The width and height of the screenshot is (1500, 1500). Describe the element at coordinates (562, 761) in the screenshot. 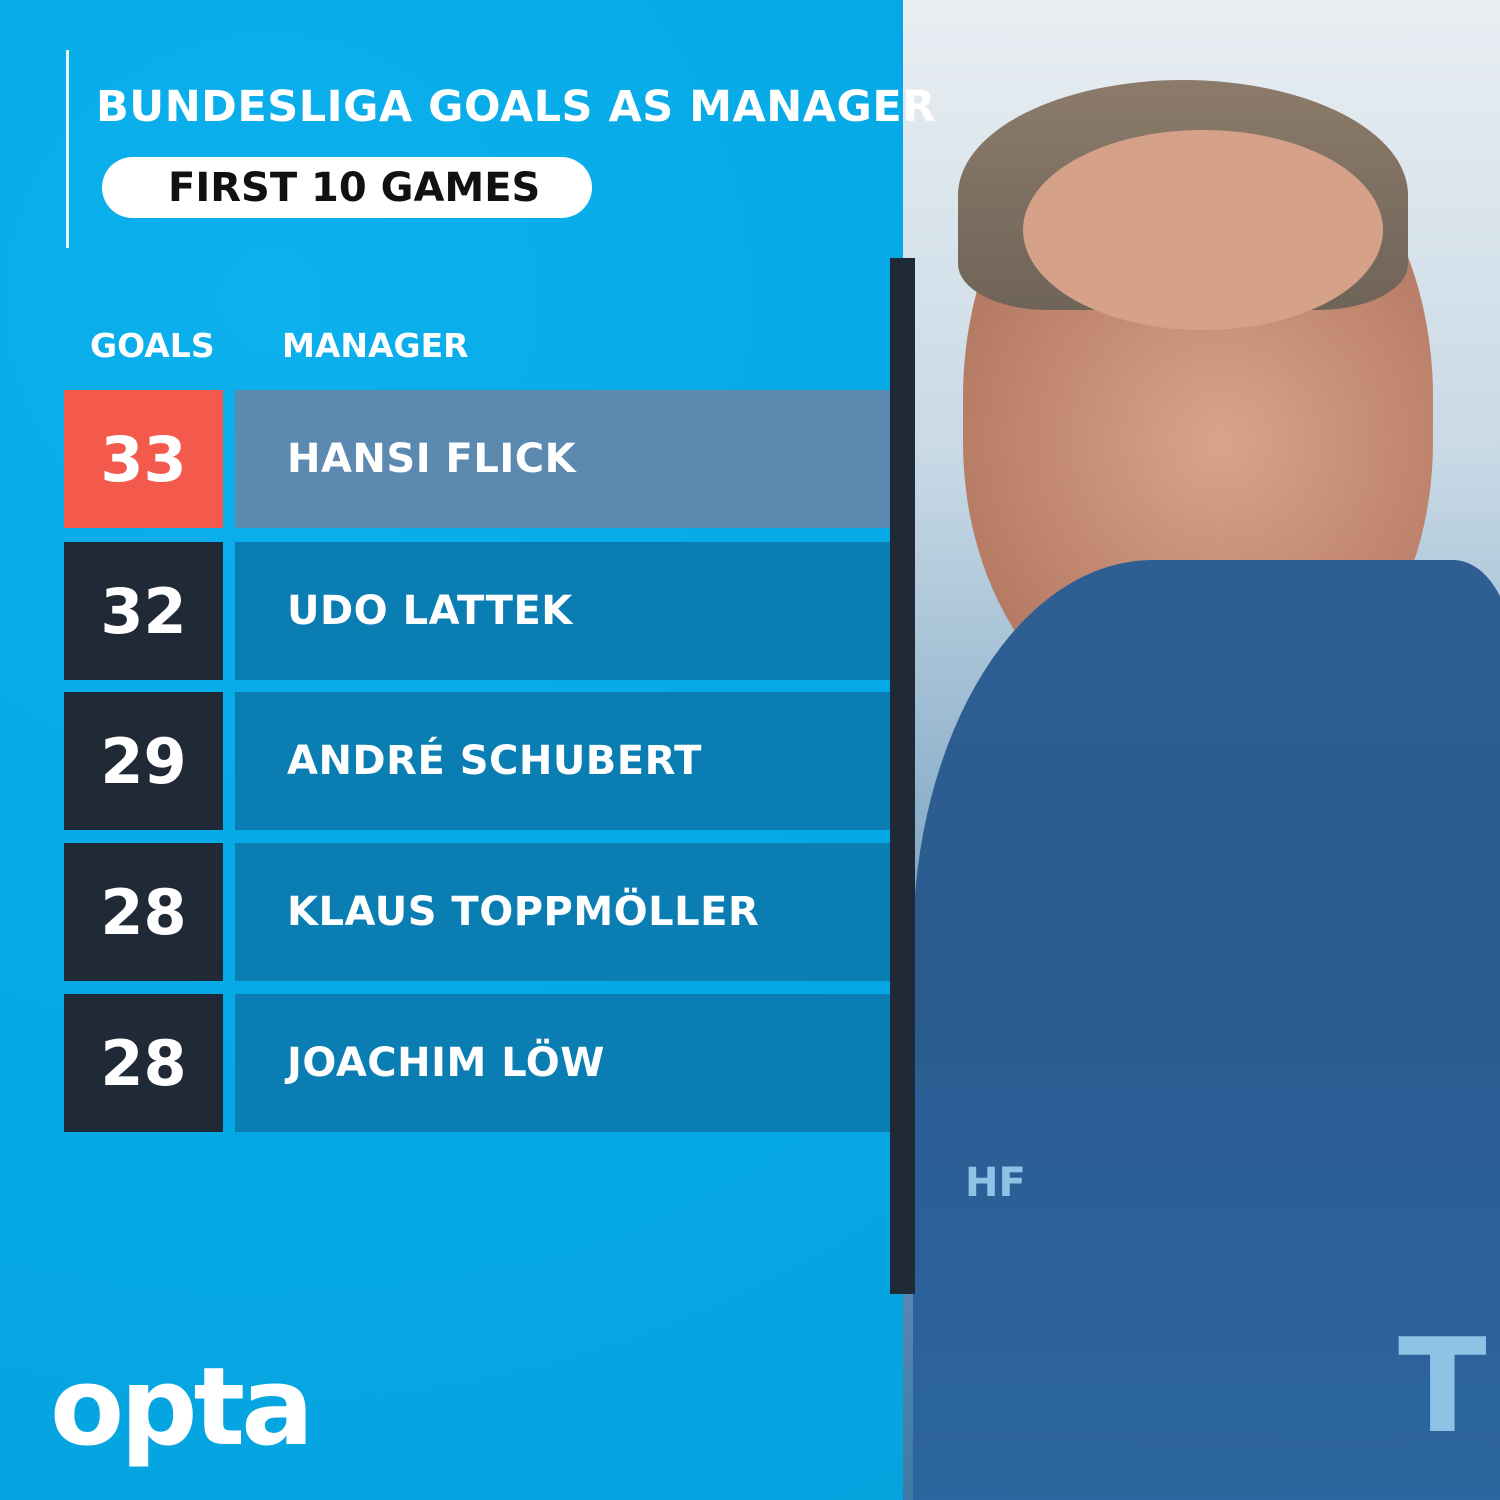

I see `manager-name: ANDRÉ SCHUBERT` at that location.